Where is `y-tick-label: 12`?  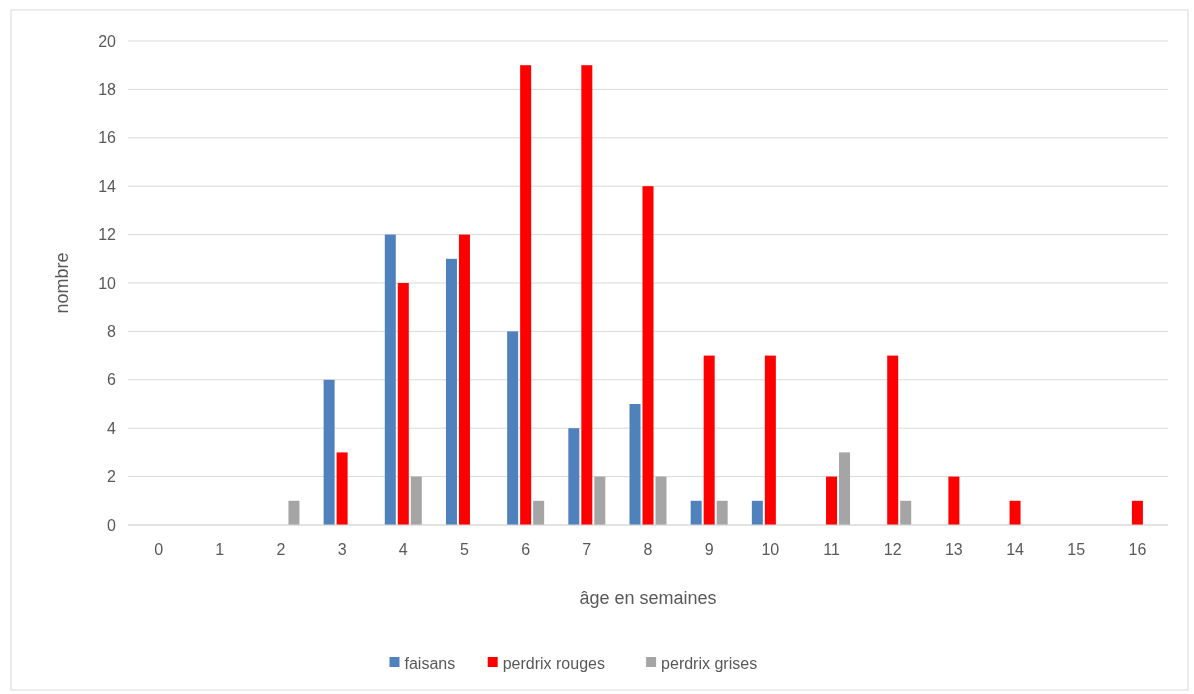 y-tick-label: 12 is located at coordinates (107, 235).